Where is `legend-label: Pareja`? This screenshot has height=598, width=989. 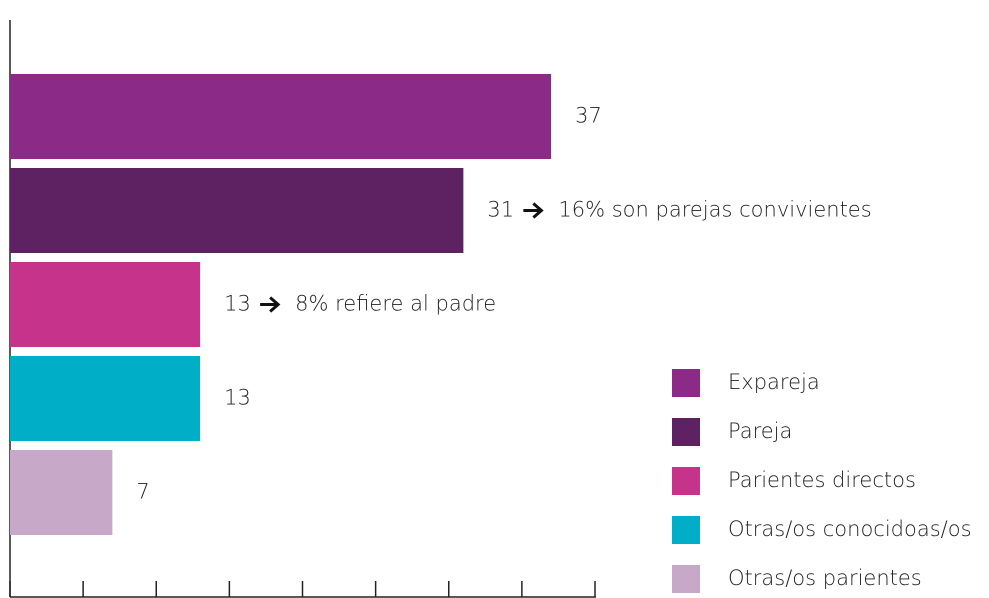
legend-label: Pareja is located at coordinates (760, 431).